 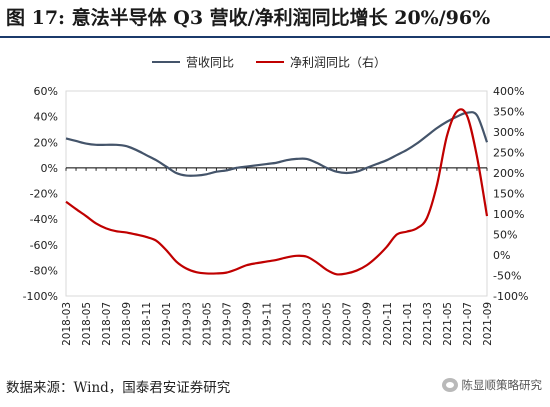 What do you see at coordinates (505, 235) in the screenshot?
I see `y-right-tick-label: 50%` at bounding box center [505, 235].